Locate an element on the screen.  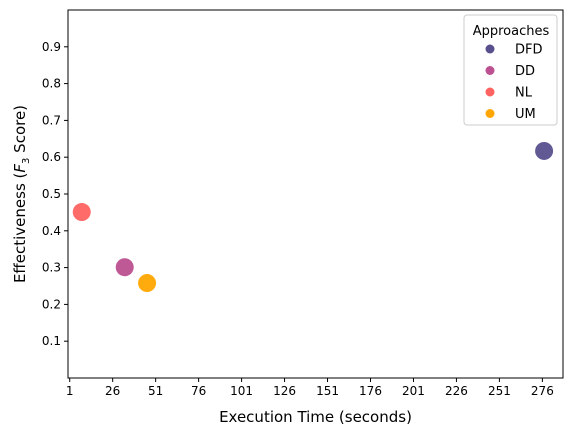
y-axis-ticks: 0.1 0.2 0.3 0.4 0.5 0.6 0.7 0.8 0.9 is located at coordinates (55, 194).